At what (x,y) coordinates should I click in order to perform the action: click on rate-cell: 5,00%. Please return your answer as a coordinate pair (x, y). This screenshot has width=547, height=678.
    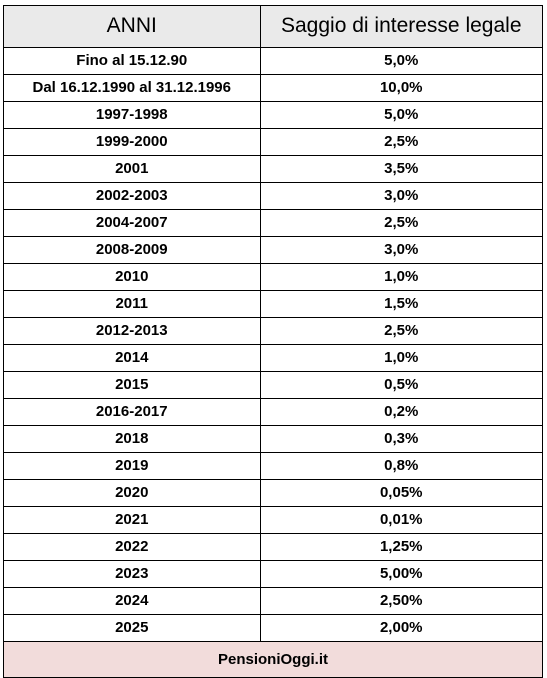
    Looking at the image, I should click on (400, 573).